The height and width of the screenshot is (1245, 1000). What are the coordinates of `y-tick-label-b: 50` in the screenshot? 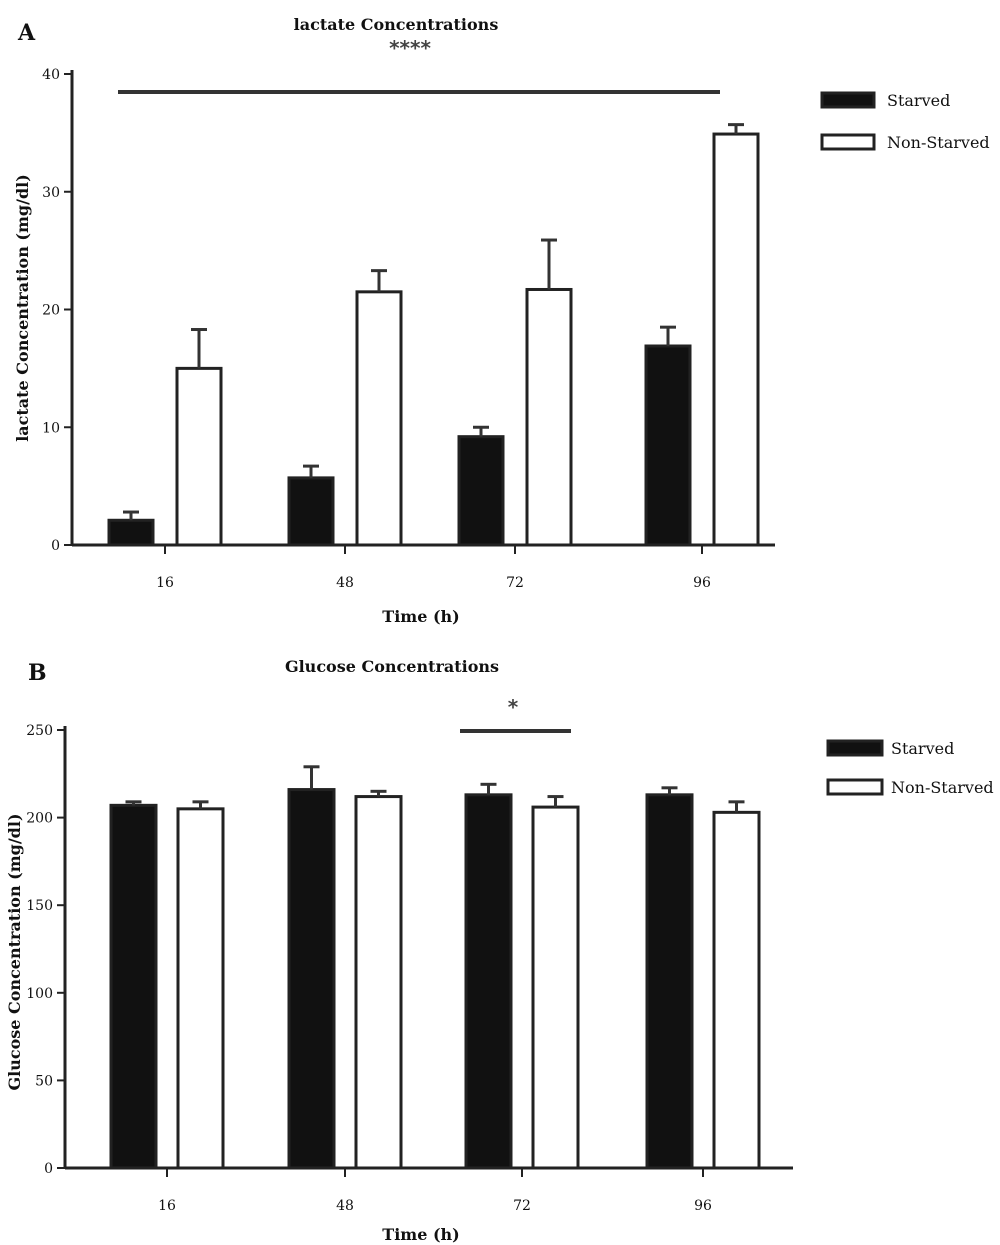 It's located at (44, 1081).